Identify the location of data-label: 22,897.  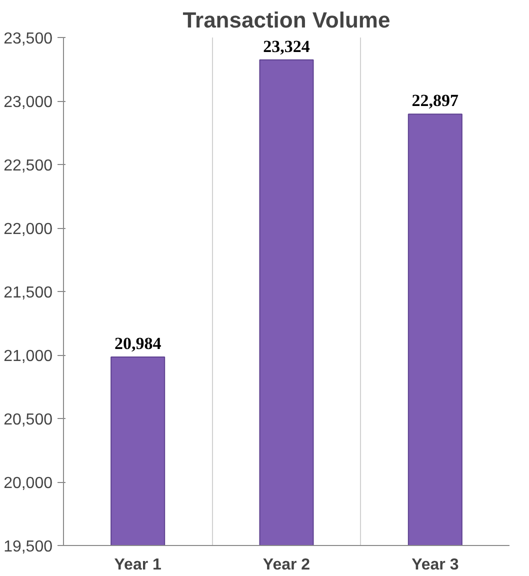
(436, 100).